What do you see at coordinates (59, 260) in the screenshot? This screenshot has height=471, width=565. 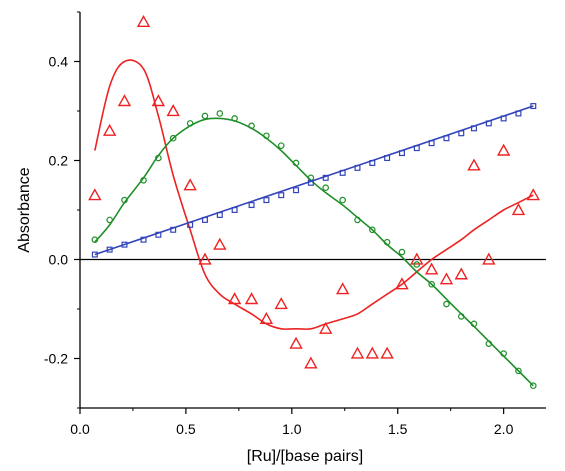 I see `y-tick-label: 0.0` at bounding box center [59, 260].